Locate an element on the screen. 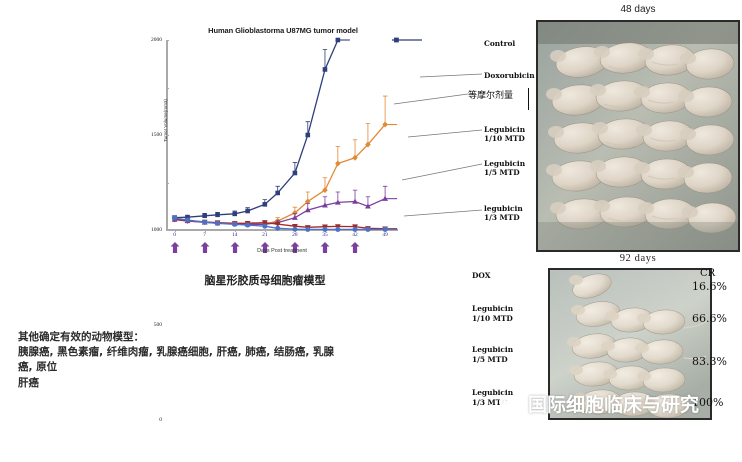 The image size is (742, 462). mice-photo-48-days is located at coordinates (638, 136).